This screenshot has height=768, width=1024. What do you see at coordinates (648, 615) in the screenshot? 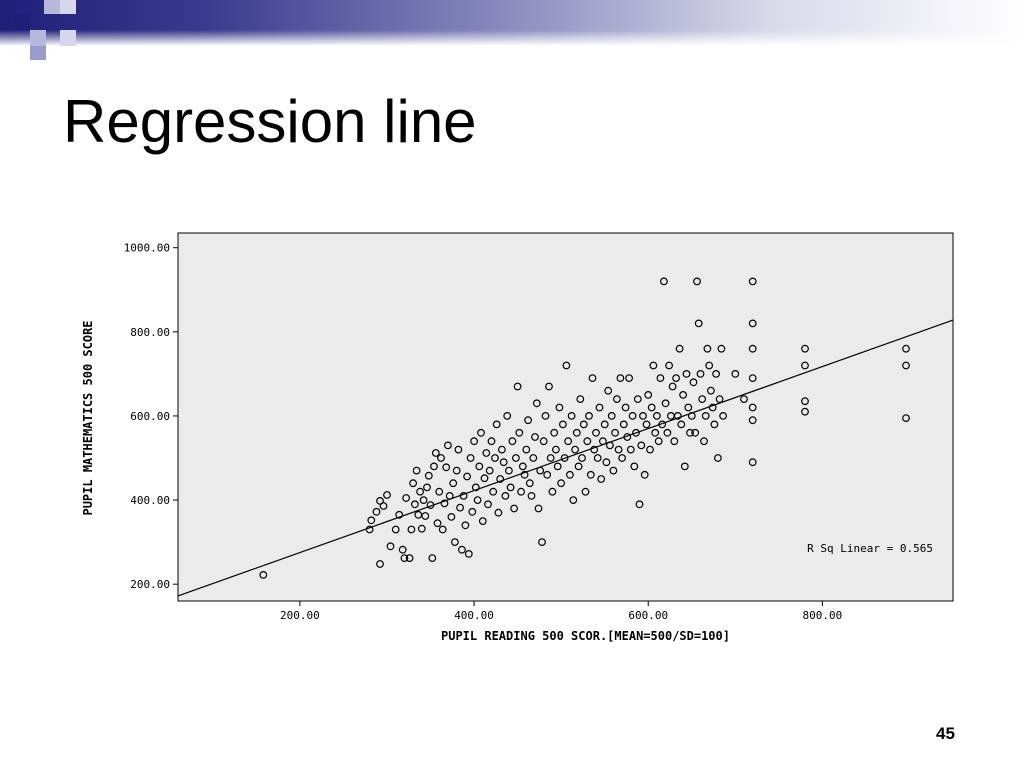
I see `x-tick-label: 600.00` at bounding box center [648, 615].